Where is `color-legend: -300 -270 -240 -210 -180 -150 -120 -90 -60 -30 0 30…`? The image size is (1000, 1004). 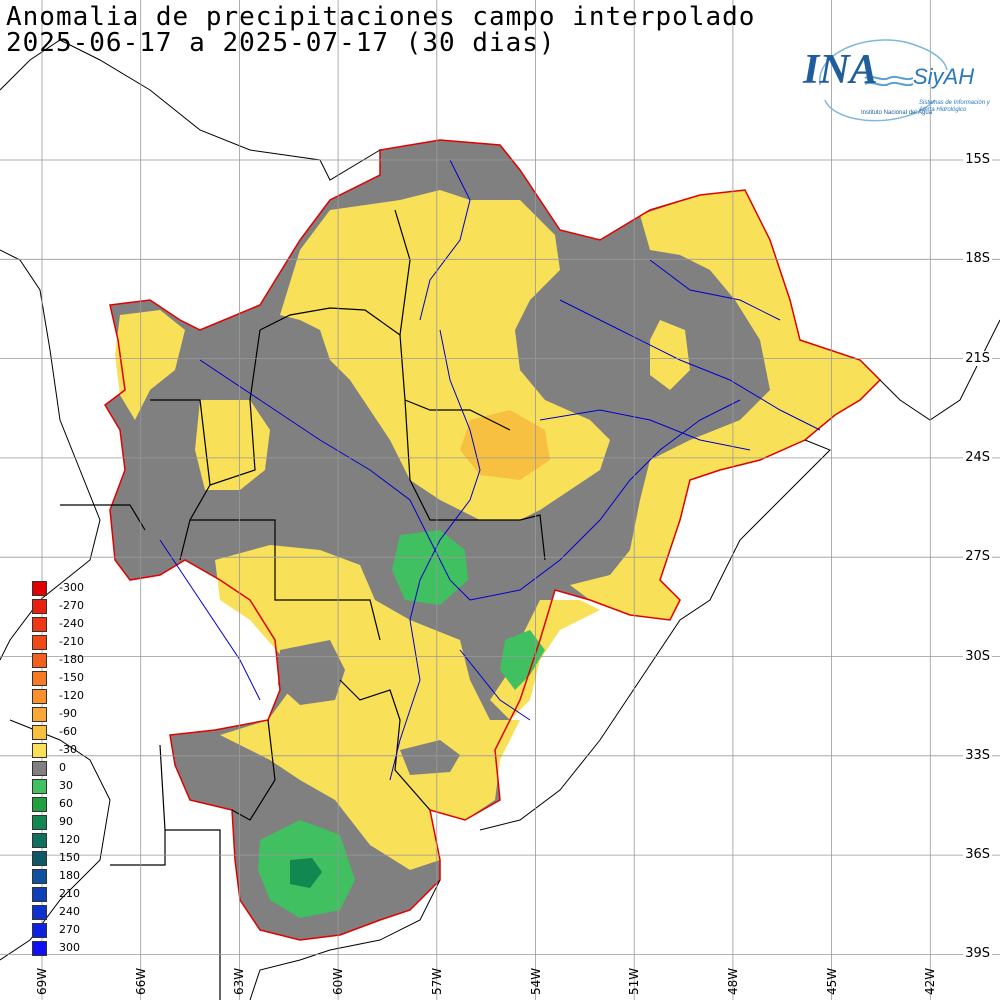 color-legend: -300 -270 -240 -210 -180 -150 -120 -90 -60 -30 0 30… is located at coordinates (62, 769).